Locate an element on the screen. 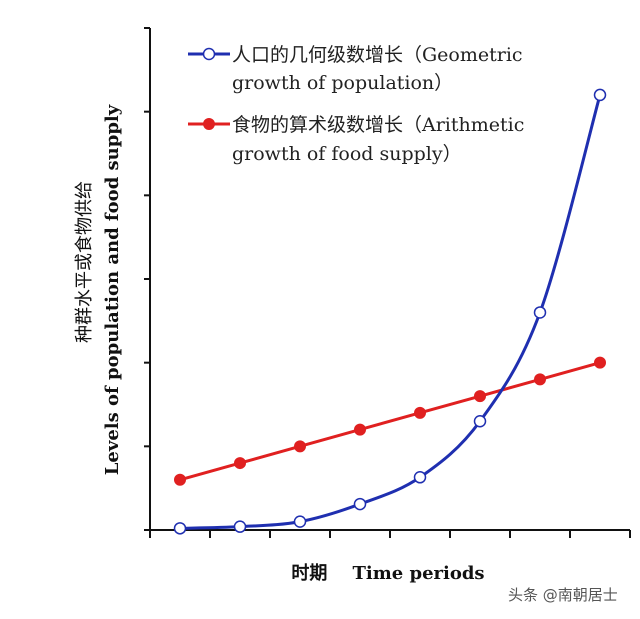  legend-marker-population is located at coordinates (209, 54).